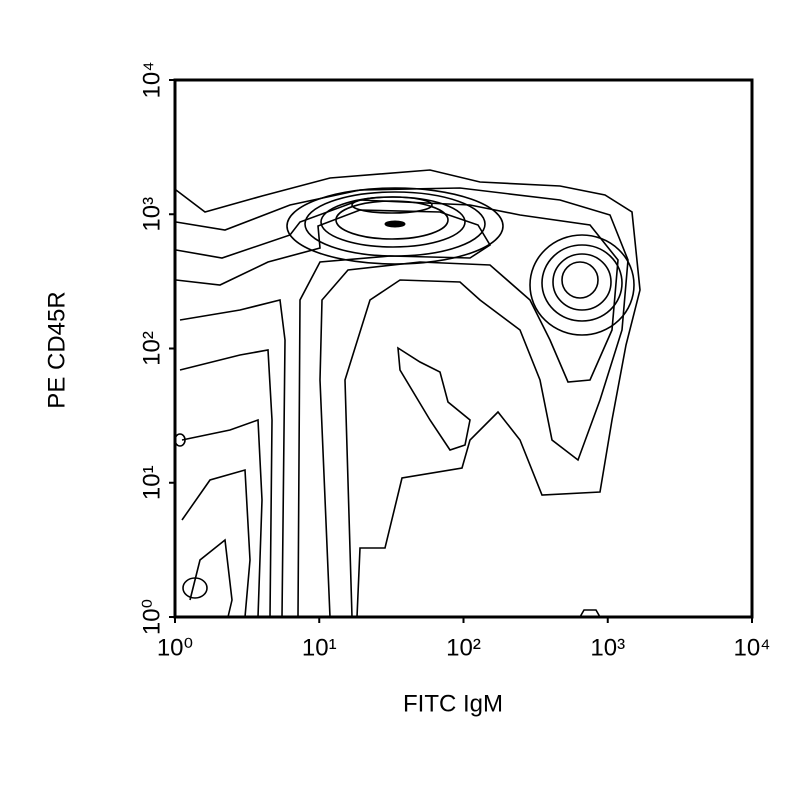  Describe the element at coordinates (56, 349) in the screenshot. I see `y-axis-label: PE CD45R` at that location.